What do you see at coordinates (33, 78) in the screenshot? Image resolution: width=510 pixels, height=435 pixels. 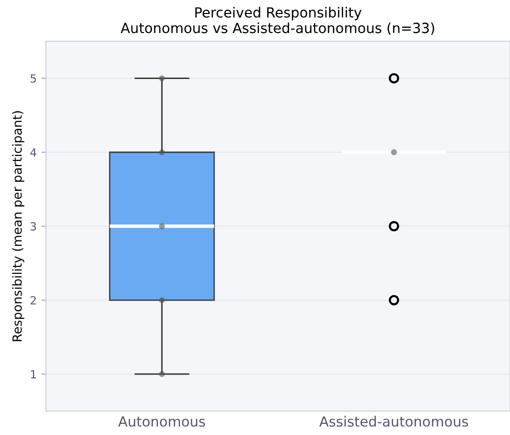 I see `y-tick-label: 5` at bounding box center [33, 78].